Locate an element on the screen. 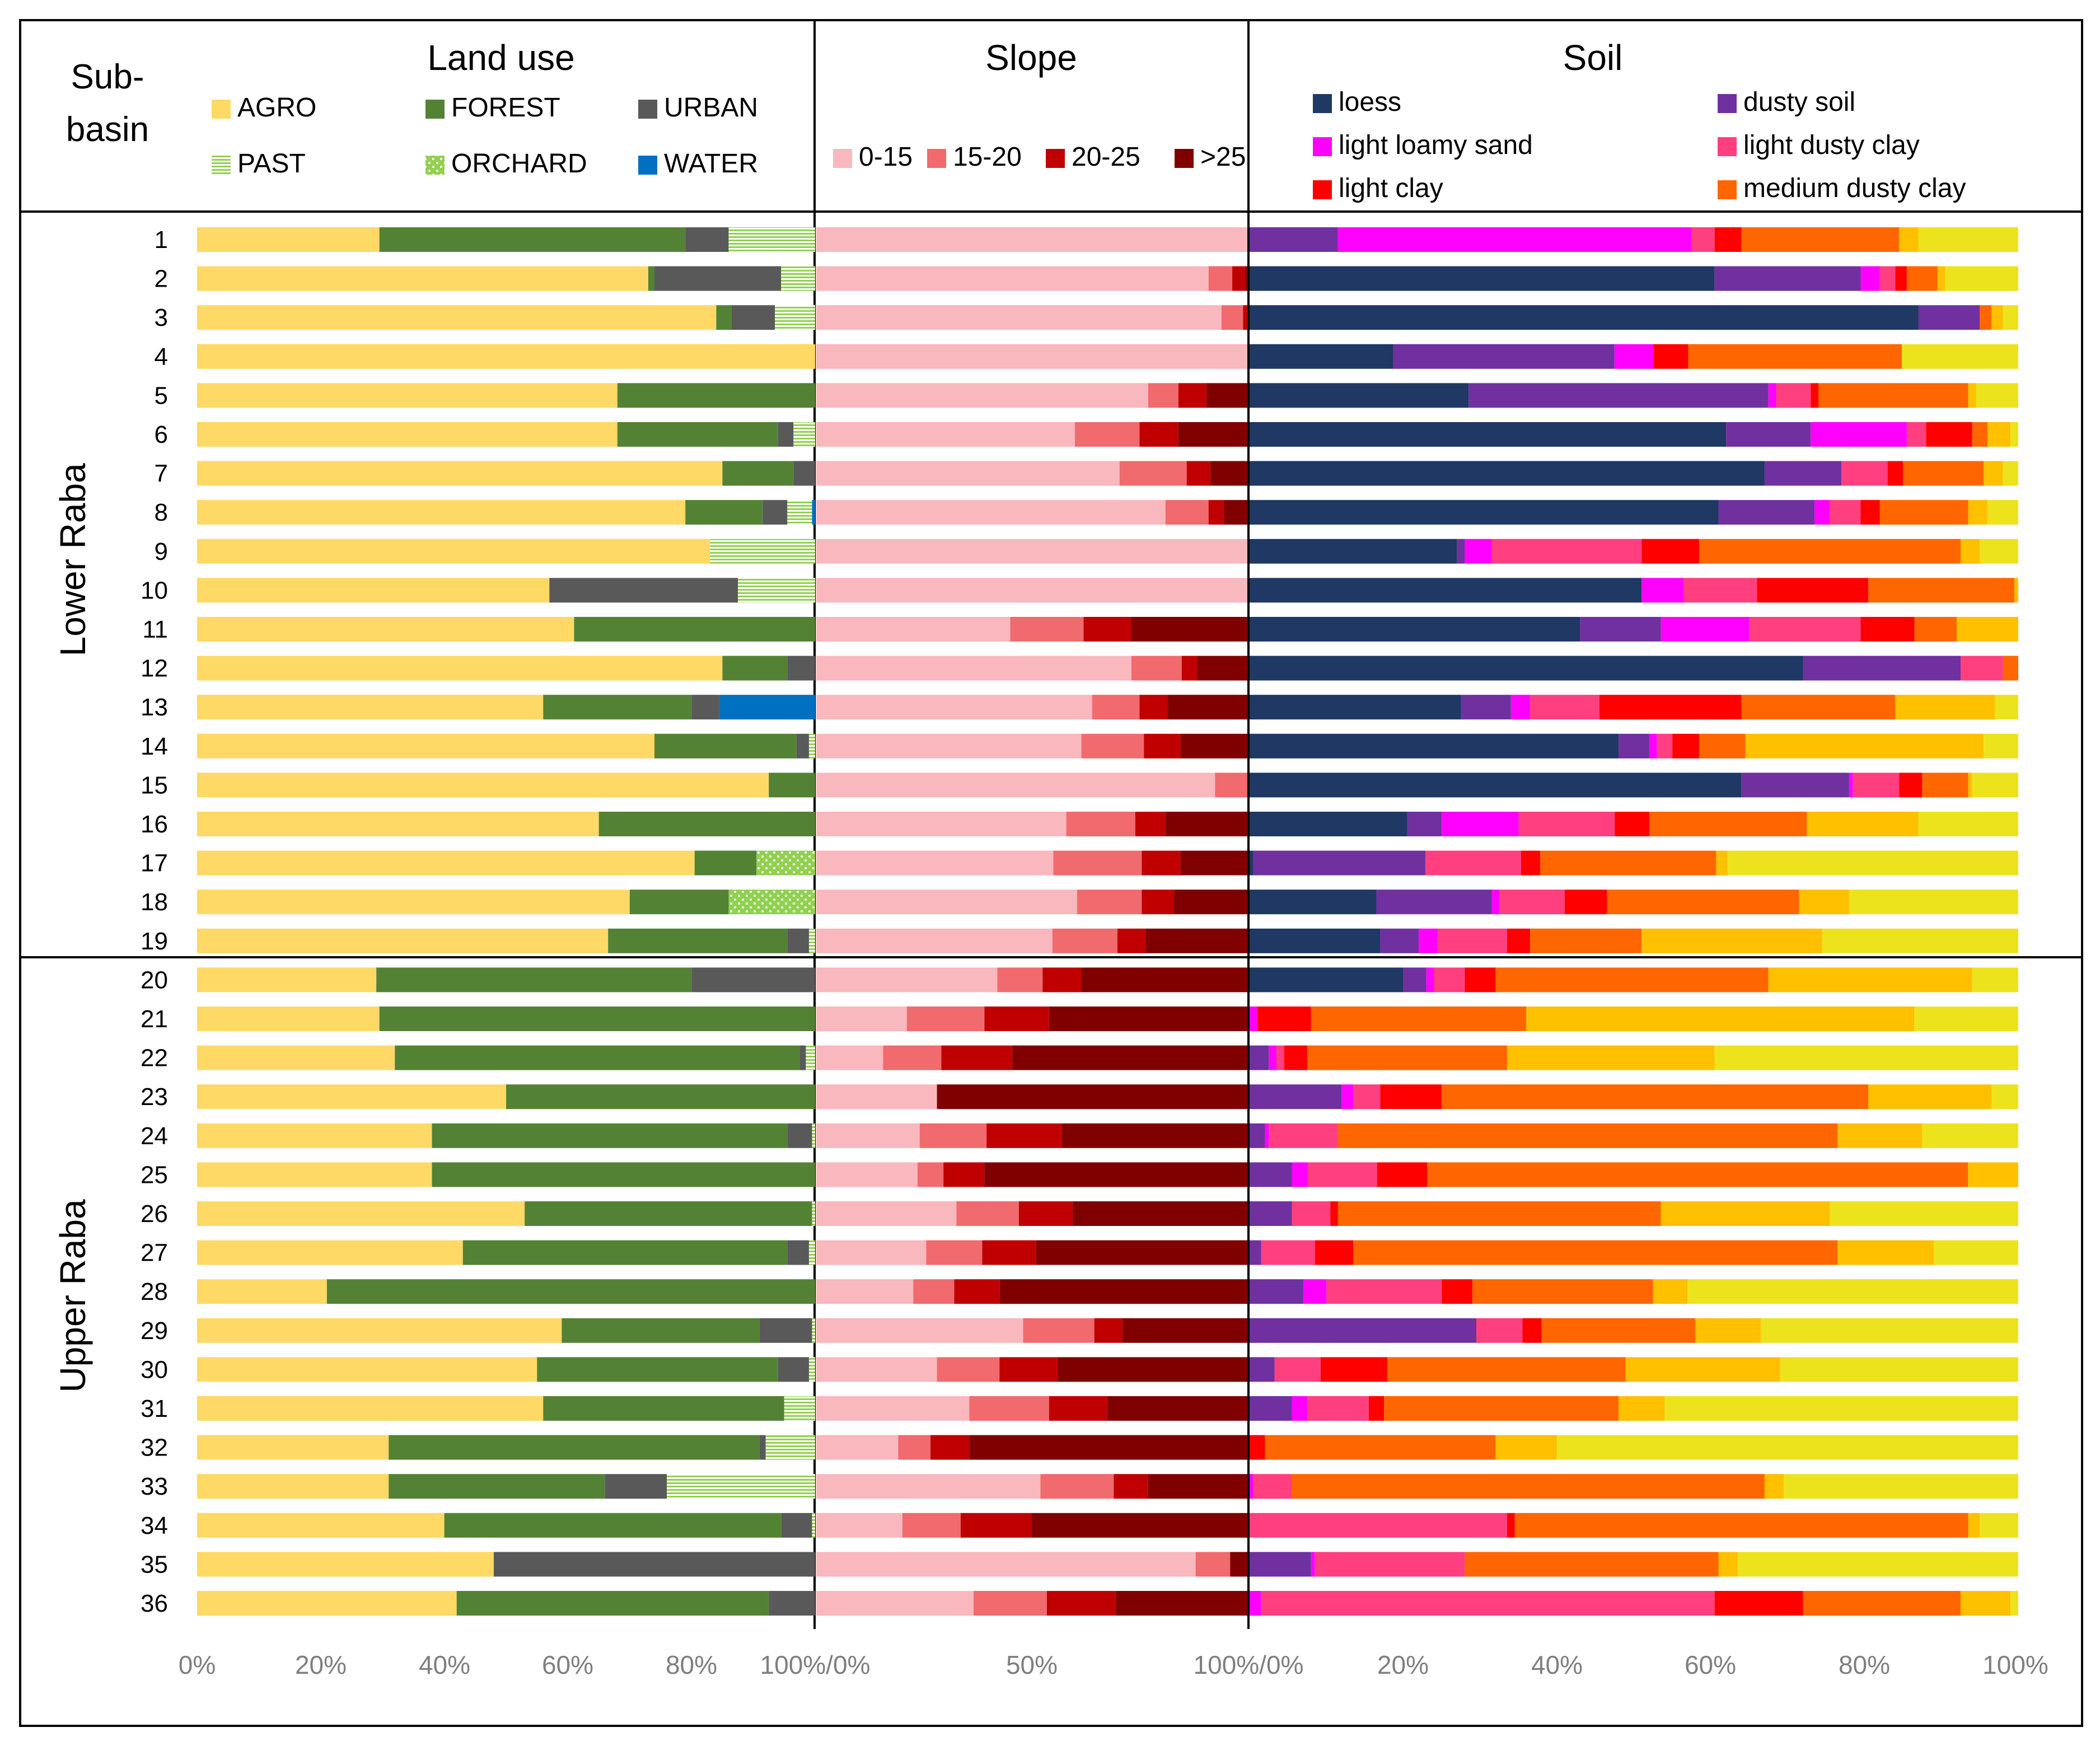 This screenshot has width=2100, height=1746. soil-panel-title: Soil is located at coordinates (1593, 58).